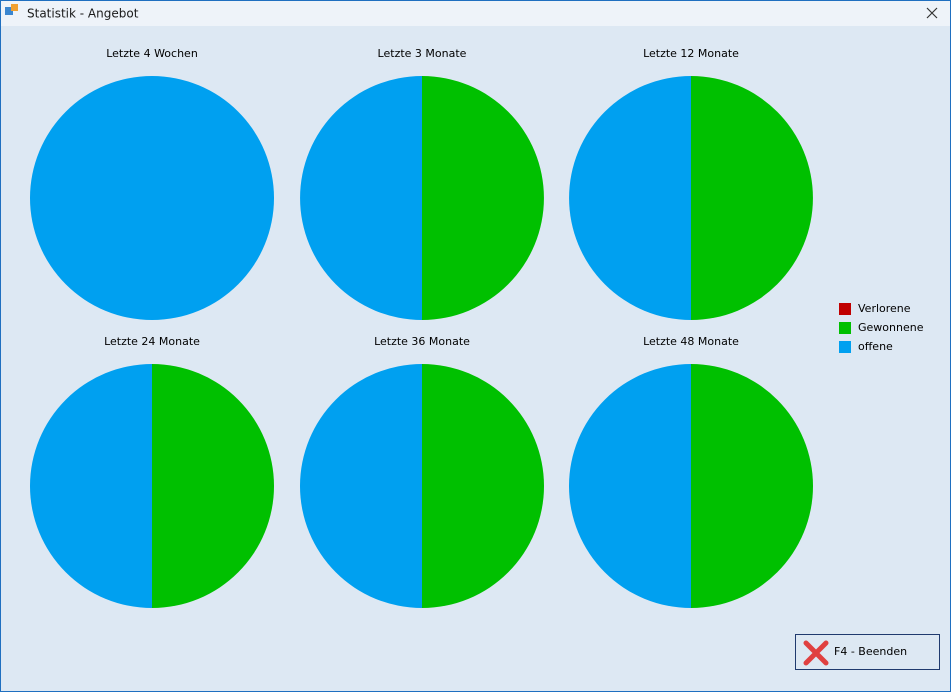  I want to click on window-title: Statistik - Angebot, so click(83, 14).